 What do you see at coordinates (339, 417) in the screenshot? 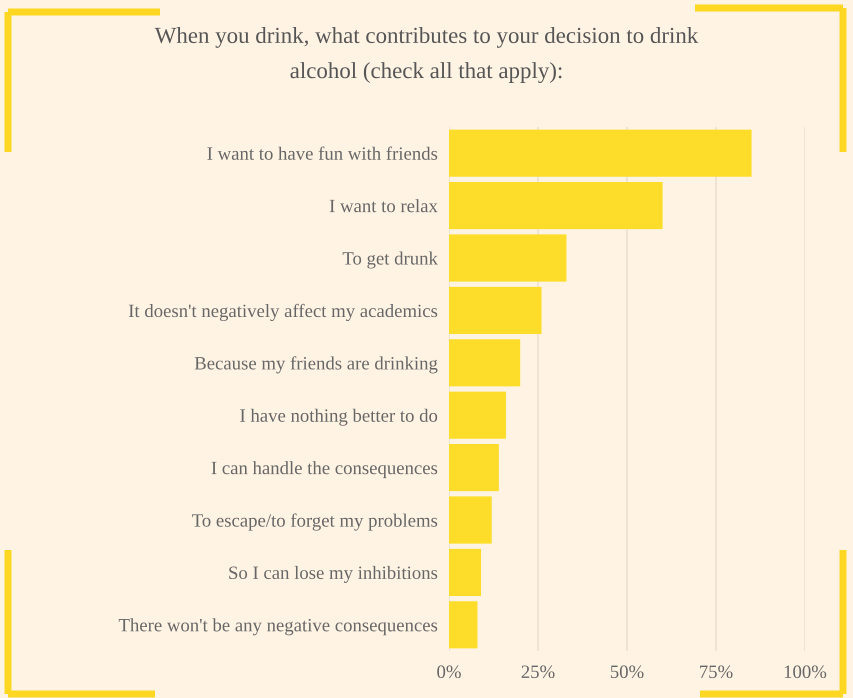
I see `y-tick-label: I have nothing better to do` at bounding box center [339, 417].